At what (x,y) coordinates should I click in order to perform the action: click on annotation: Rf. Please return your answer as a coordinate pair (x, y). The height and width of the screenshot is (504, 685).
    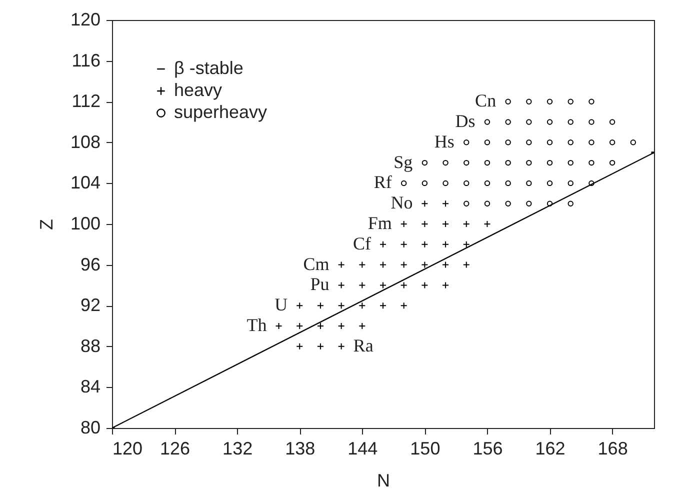
    Looking at the image, I should click on (383, 182).